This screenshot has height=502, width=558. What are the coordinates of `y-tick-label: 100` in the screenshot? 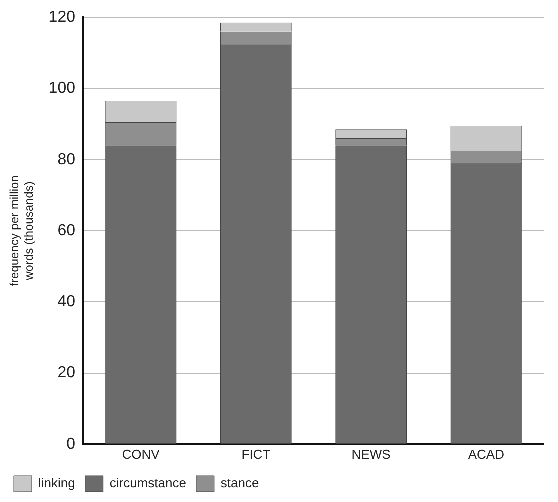 It's located at (62, 89).